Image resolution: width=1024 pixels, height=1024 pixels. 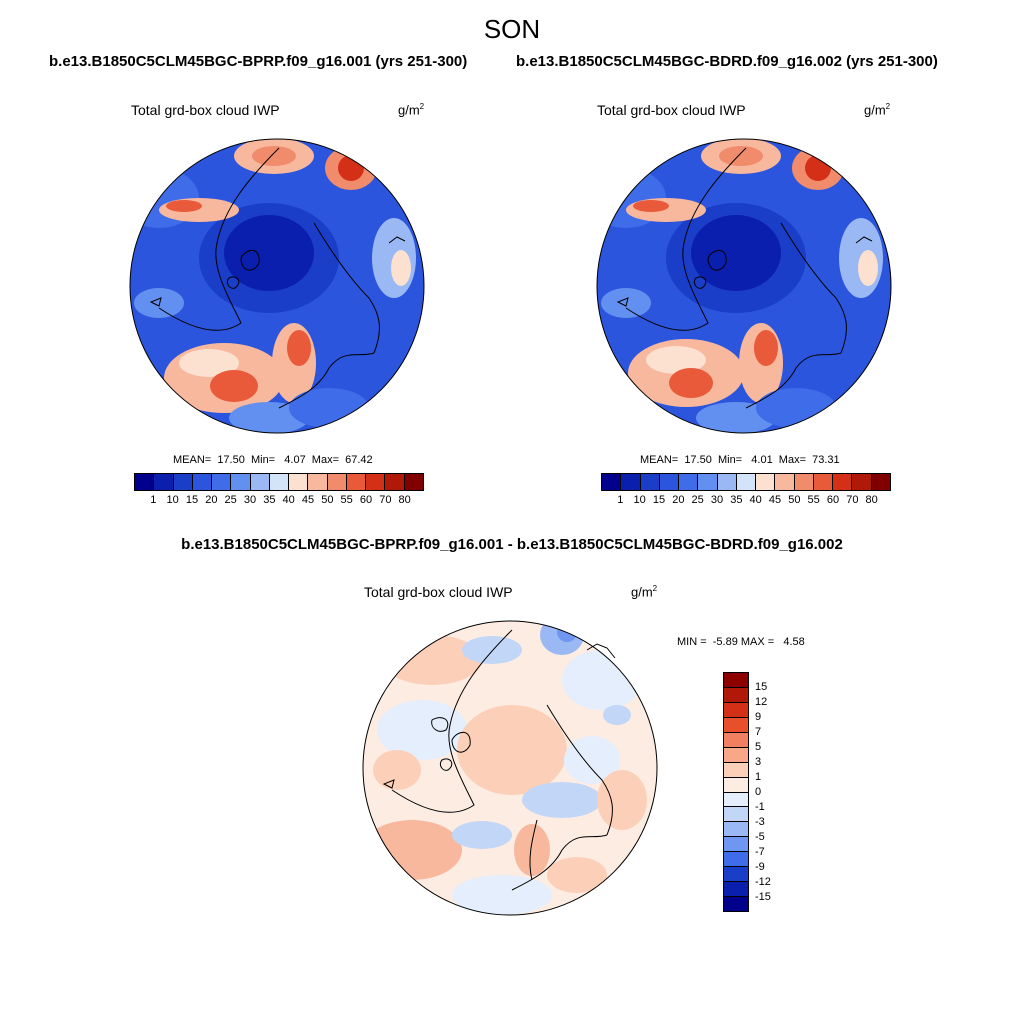 I want to click on case1-colorbar-tick-label: 40, so click(x=288, y=500).